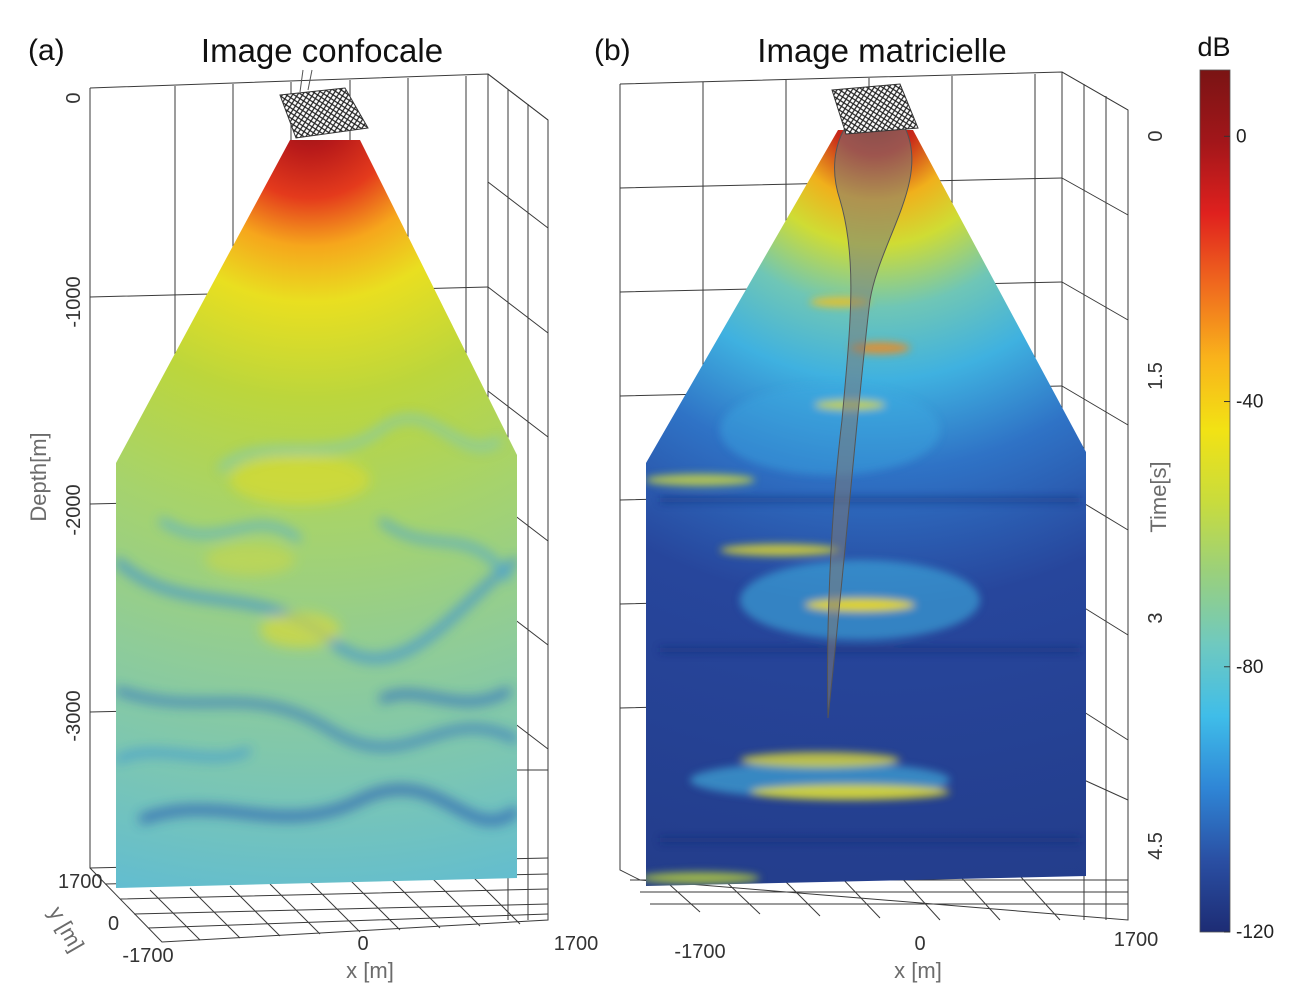 The width and height of the screenshot is (1303, 1004). What do you see at coordinates (1156, 376) in the screenshot?
I see `panel-b-z-tick-1: 1.5` at bounding box center [1156, 376].